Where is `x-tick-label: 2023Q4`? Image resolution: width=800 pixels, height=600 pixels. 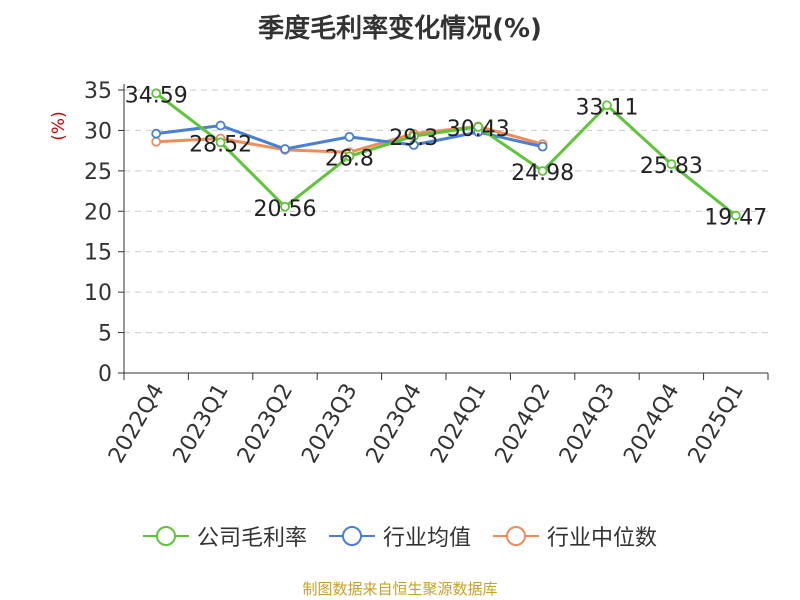
x-tick-label: 2023Q4 is located at coordinates (394, 424).